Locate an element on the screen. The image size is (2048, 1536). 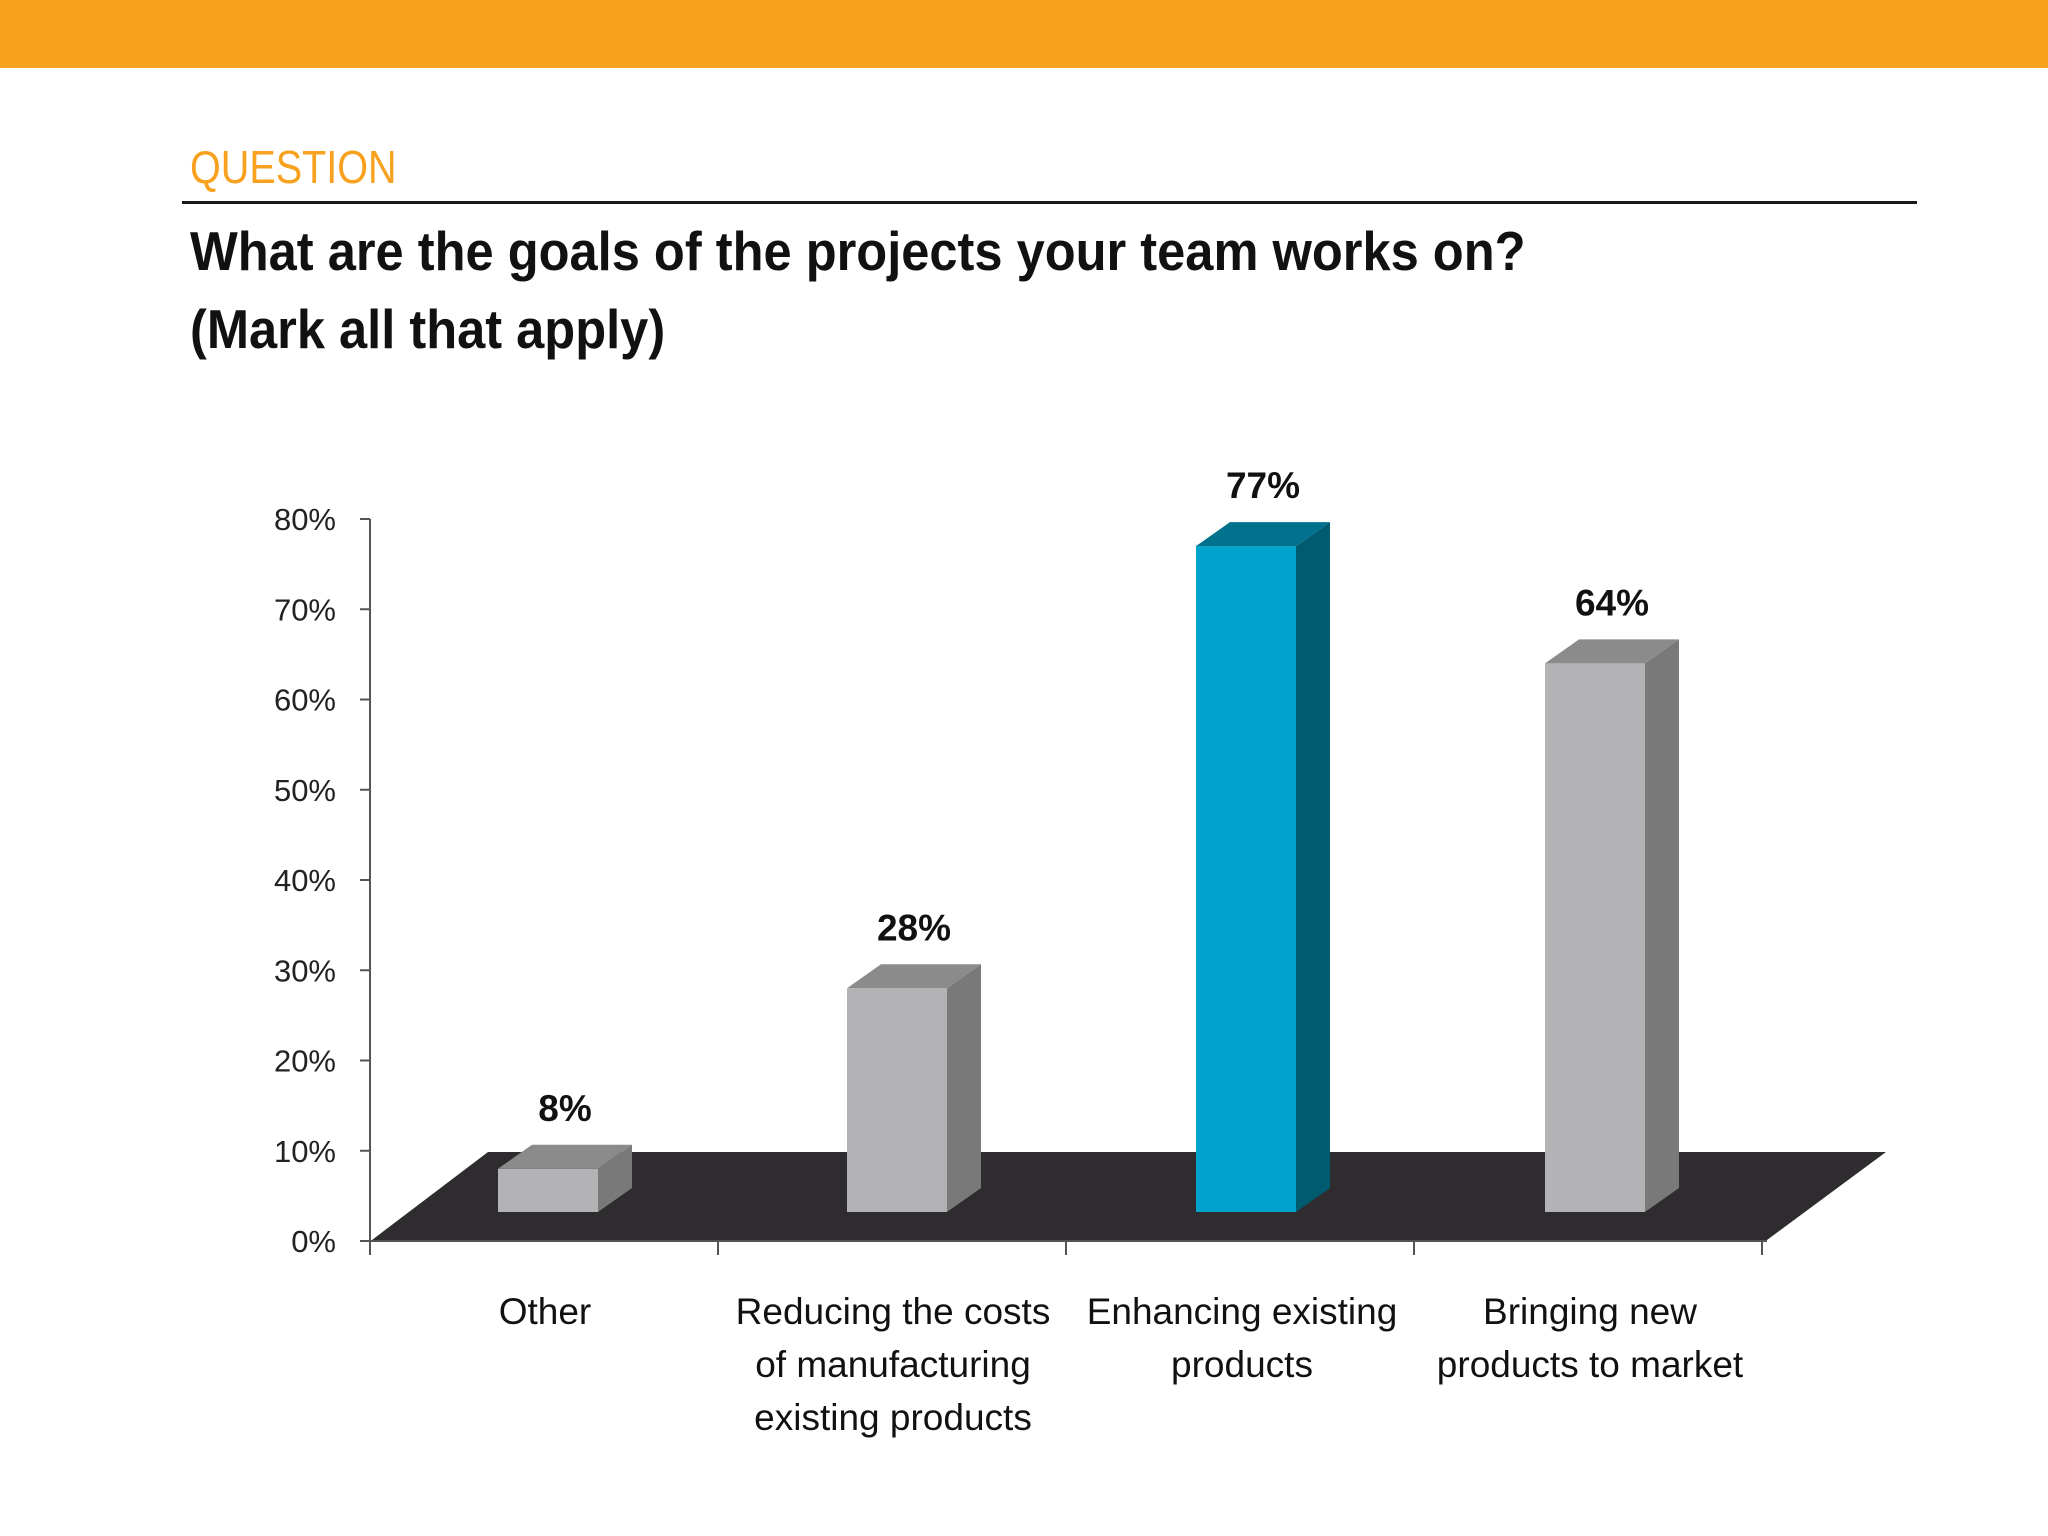
category-label-line: existing products is located at coordinates (893, 1417).